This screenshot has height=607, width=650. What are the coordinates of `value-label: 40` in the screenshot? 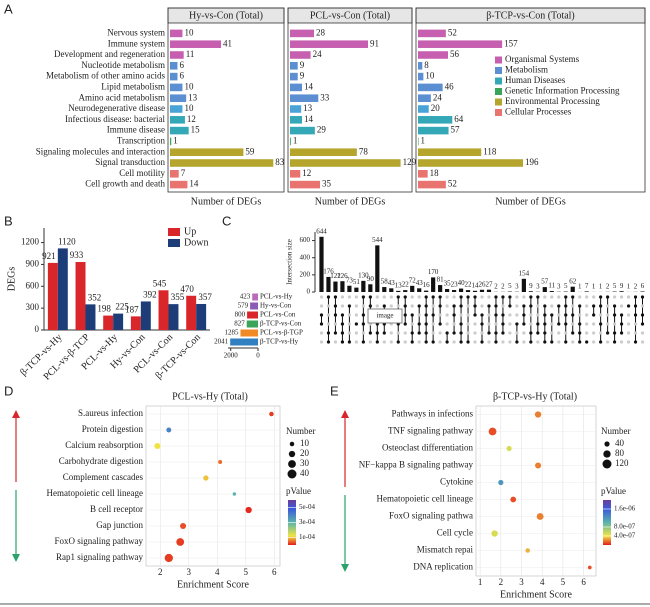 It's located at (462, 283).